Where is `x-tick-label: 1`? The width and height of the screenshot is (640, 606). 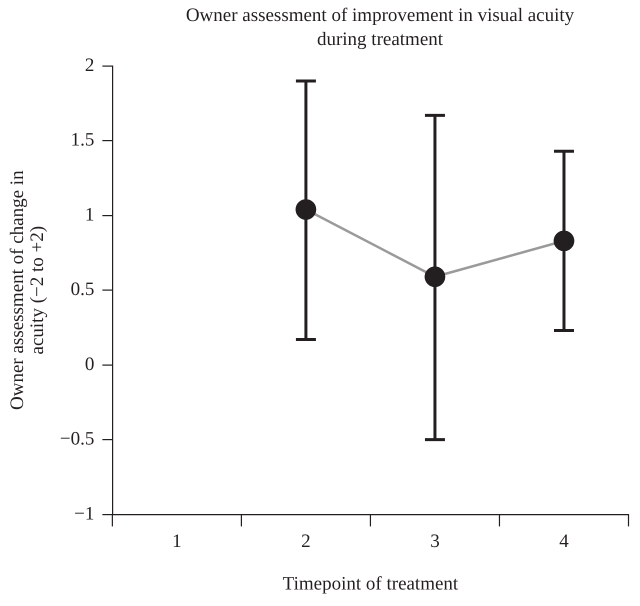 x-tick-label: 1 is located at coordinates (177, 541).